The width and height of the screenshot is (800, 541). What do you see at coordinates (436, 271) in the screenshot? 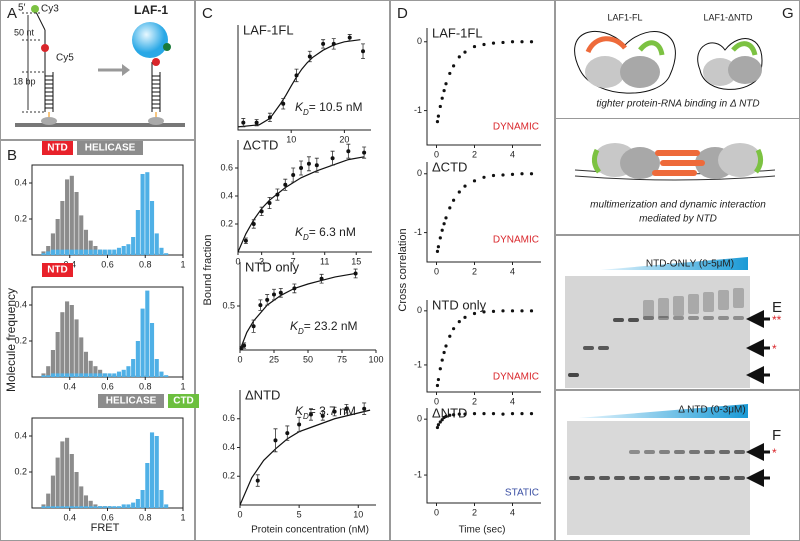
I see `x-tick-label: 0` at bounding box center [436, 271].